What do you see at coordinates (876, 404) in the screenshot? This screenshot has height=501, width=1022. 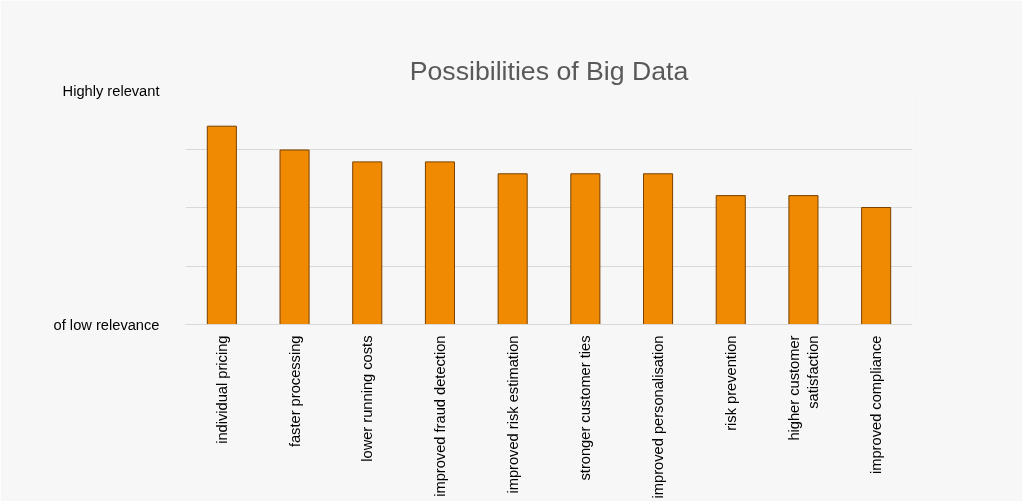 I see `x-tick-label: improved compliance` at bounding box center [876, 404].